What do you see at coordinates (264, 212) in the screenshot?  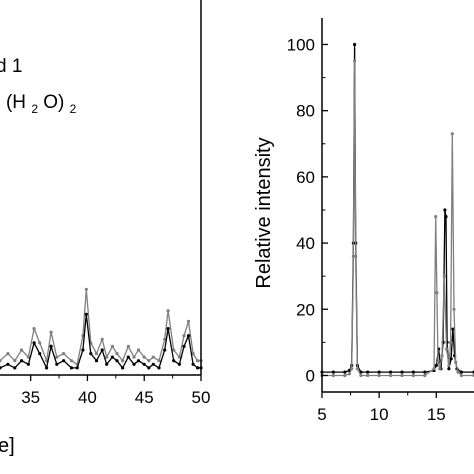 I see `right-y-axis-label: Relative intensity` at bounding box center [264, 212].